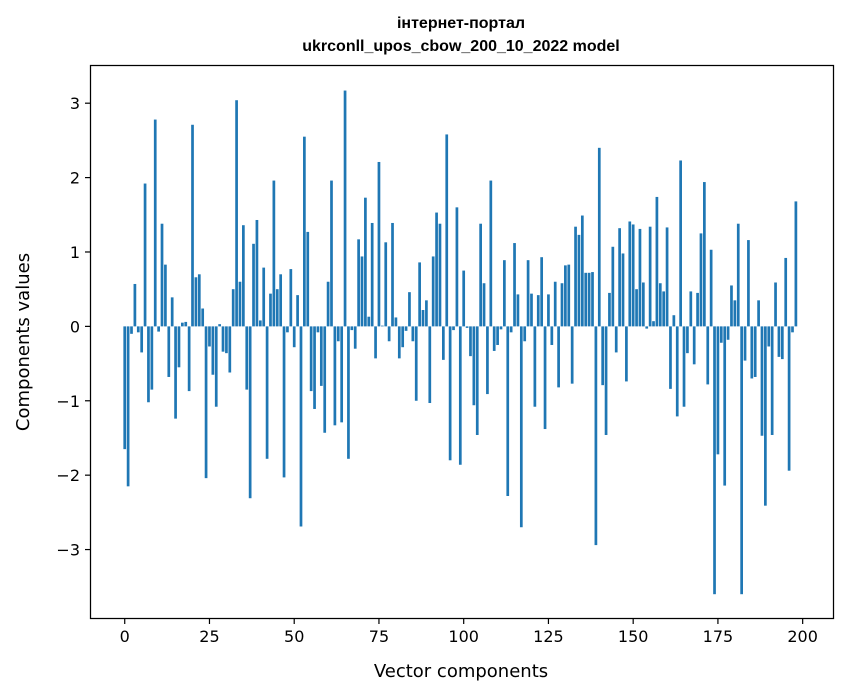 The image size is (847, 696). What do you see at coordinates (75, 326) in the screenshot?
I see `y-tick-label: 0` at bounding box center [75, 326].